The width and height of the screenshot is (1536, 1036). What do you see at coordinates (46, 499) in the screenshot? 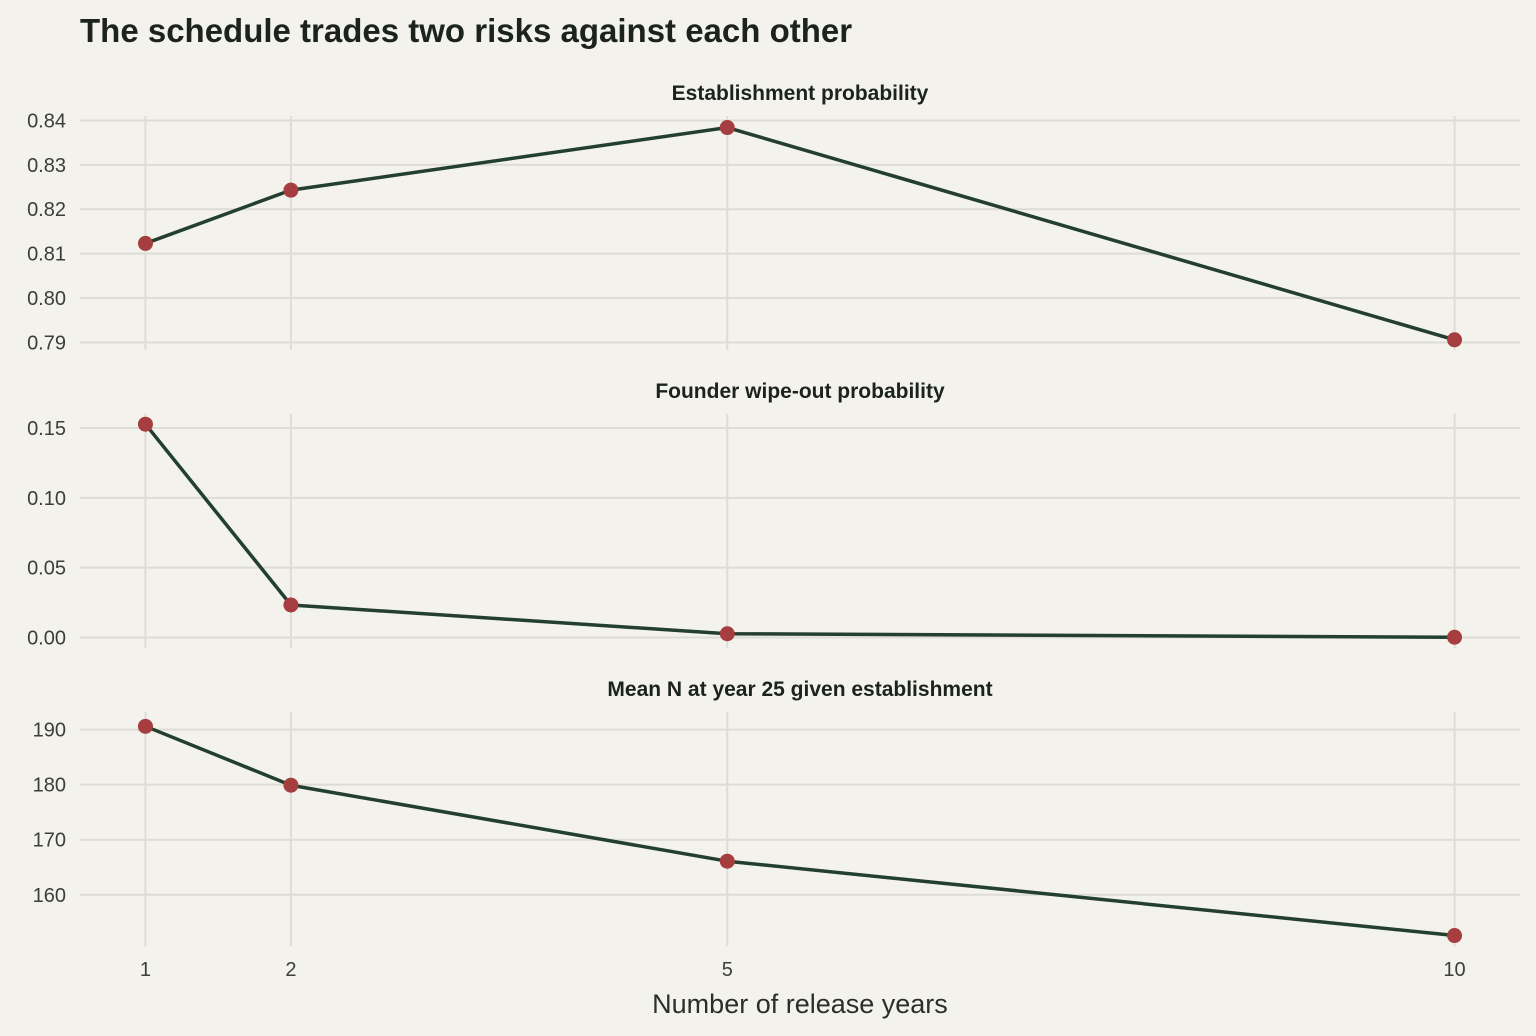
I see `y-tick-label: 0.10` at bounding box center [46, 499].